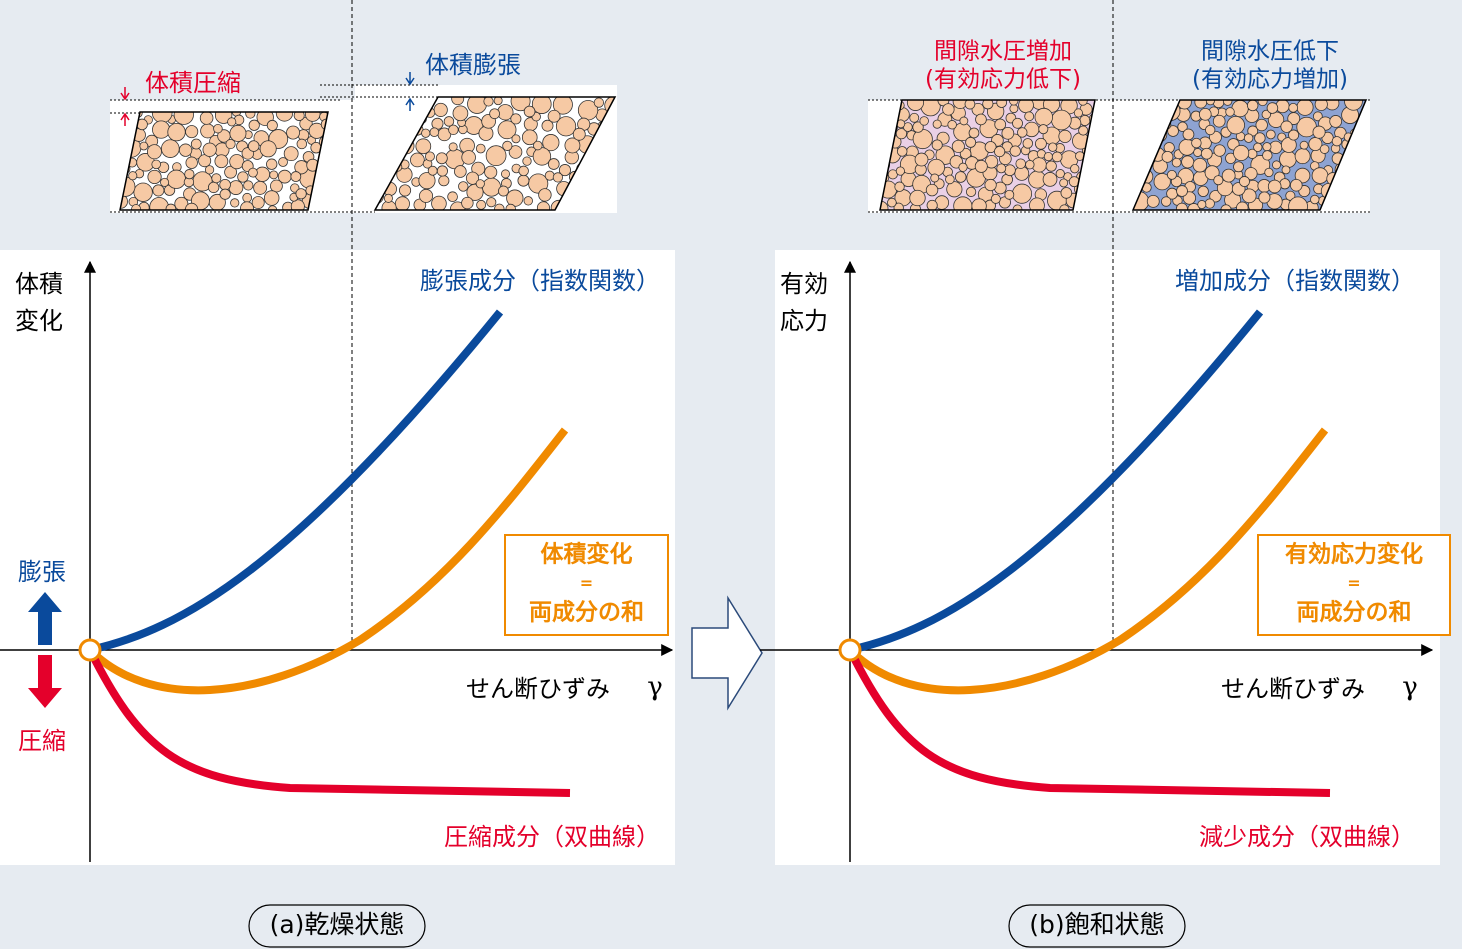 Image resolution: width=1462 pixels, height=949 pixels. Describe the element at coordinates (39, 321) in the screenshot. I see `y-axis-label: 変化` at that location.